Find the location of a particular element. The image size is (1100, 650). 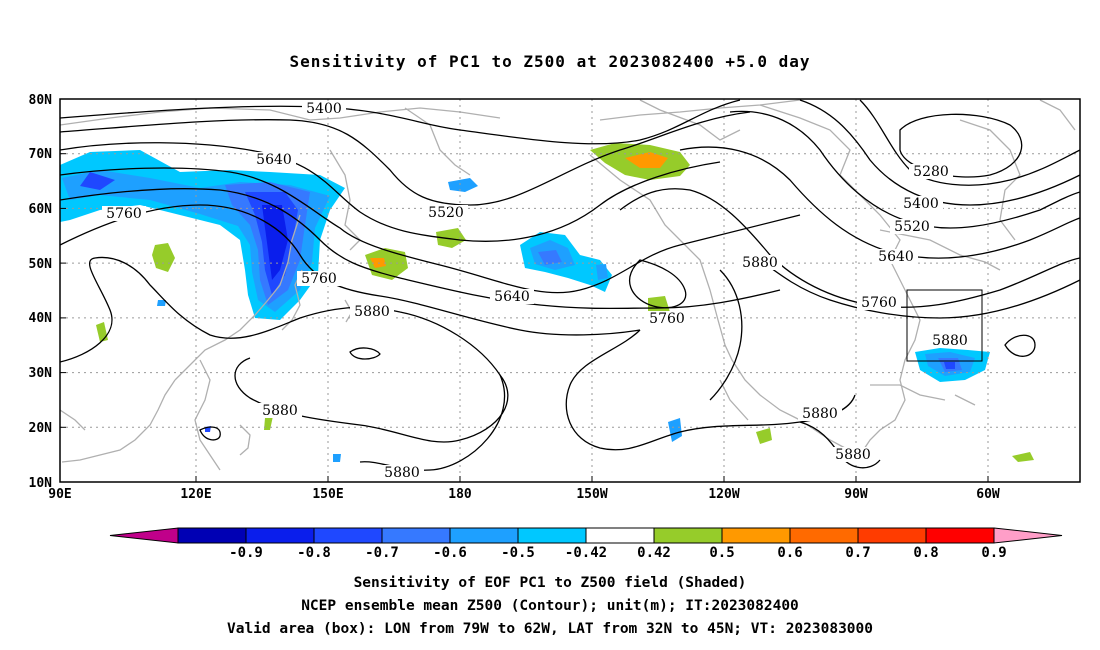

lon-label: 90W is located at coordinates (856, 494).